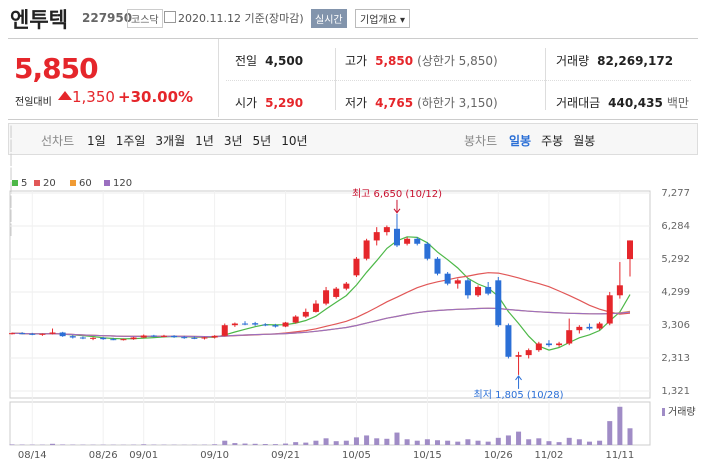 Image resolution: width=701 pixels, height=471 pixels. I want to click on period-tab: 3년, so click(233, 141).